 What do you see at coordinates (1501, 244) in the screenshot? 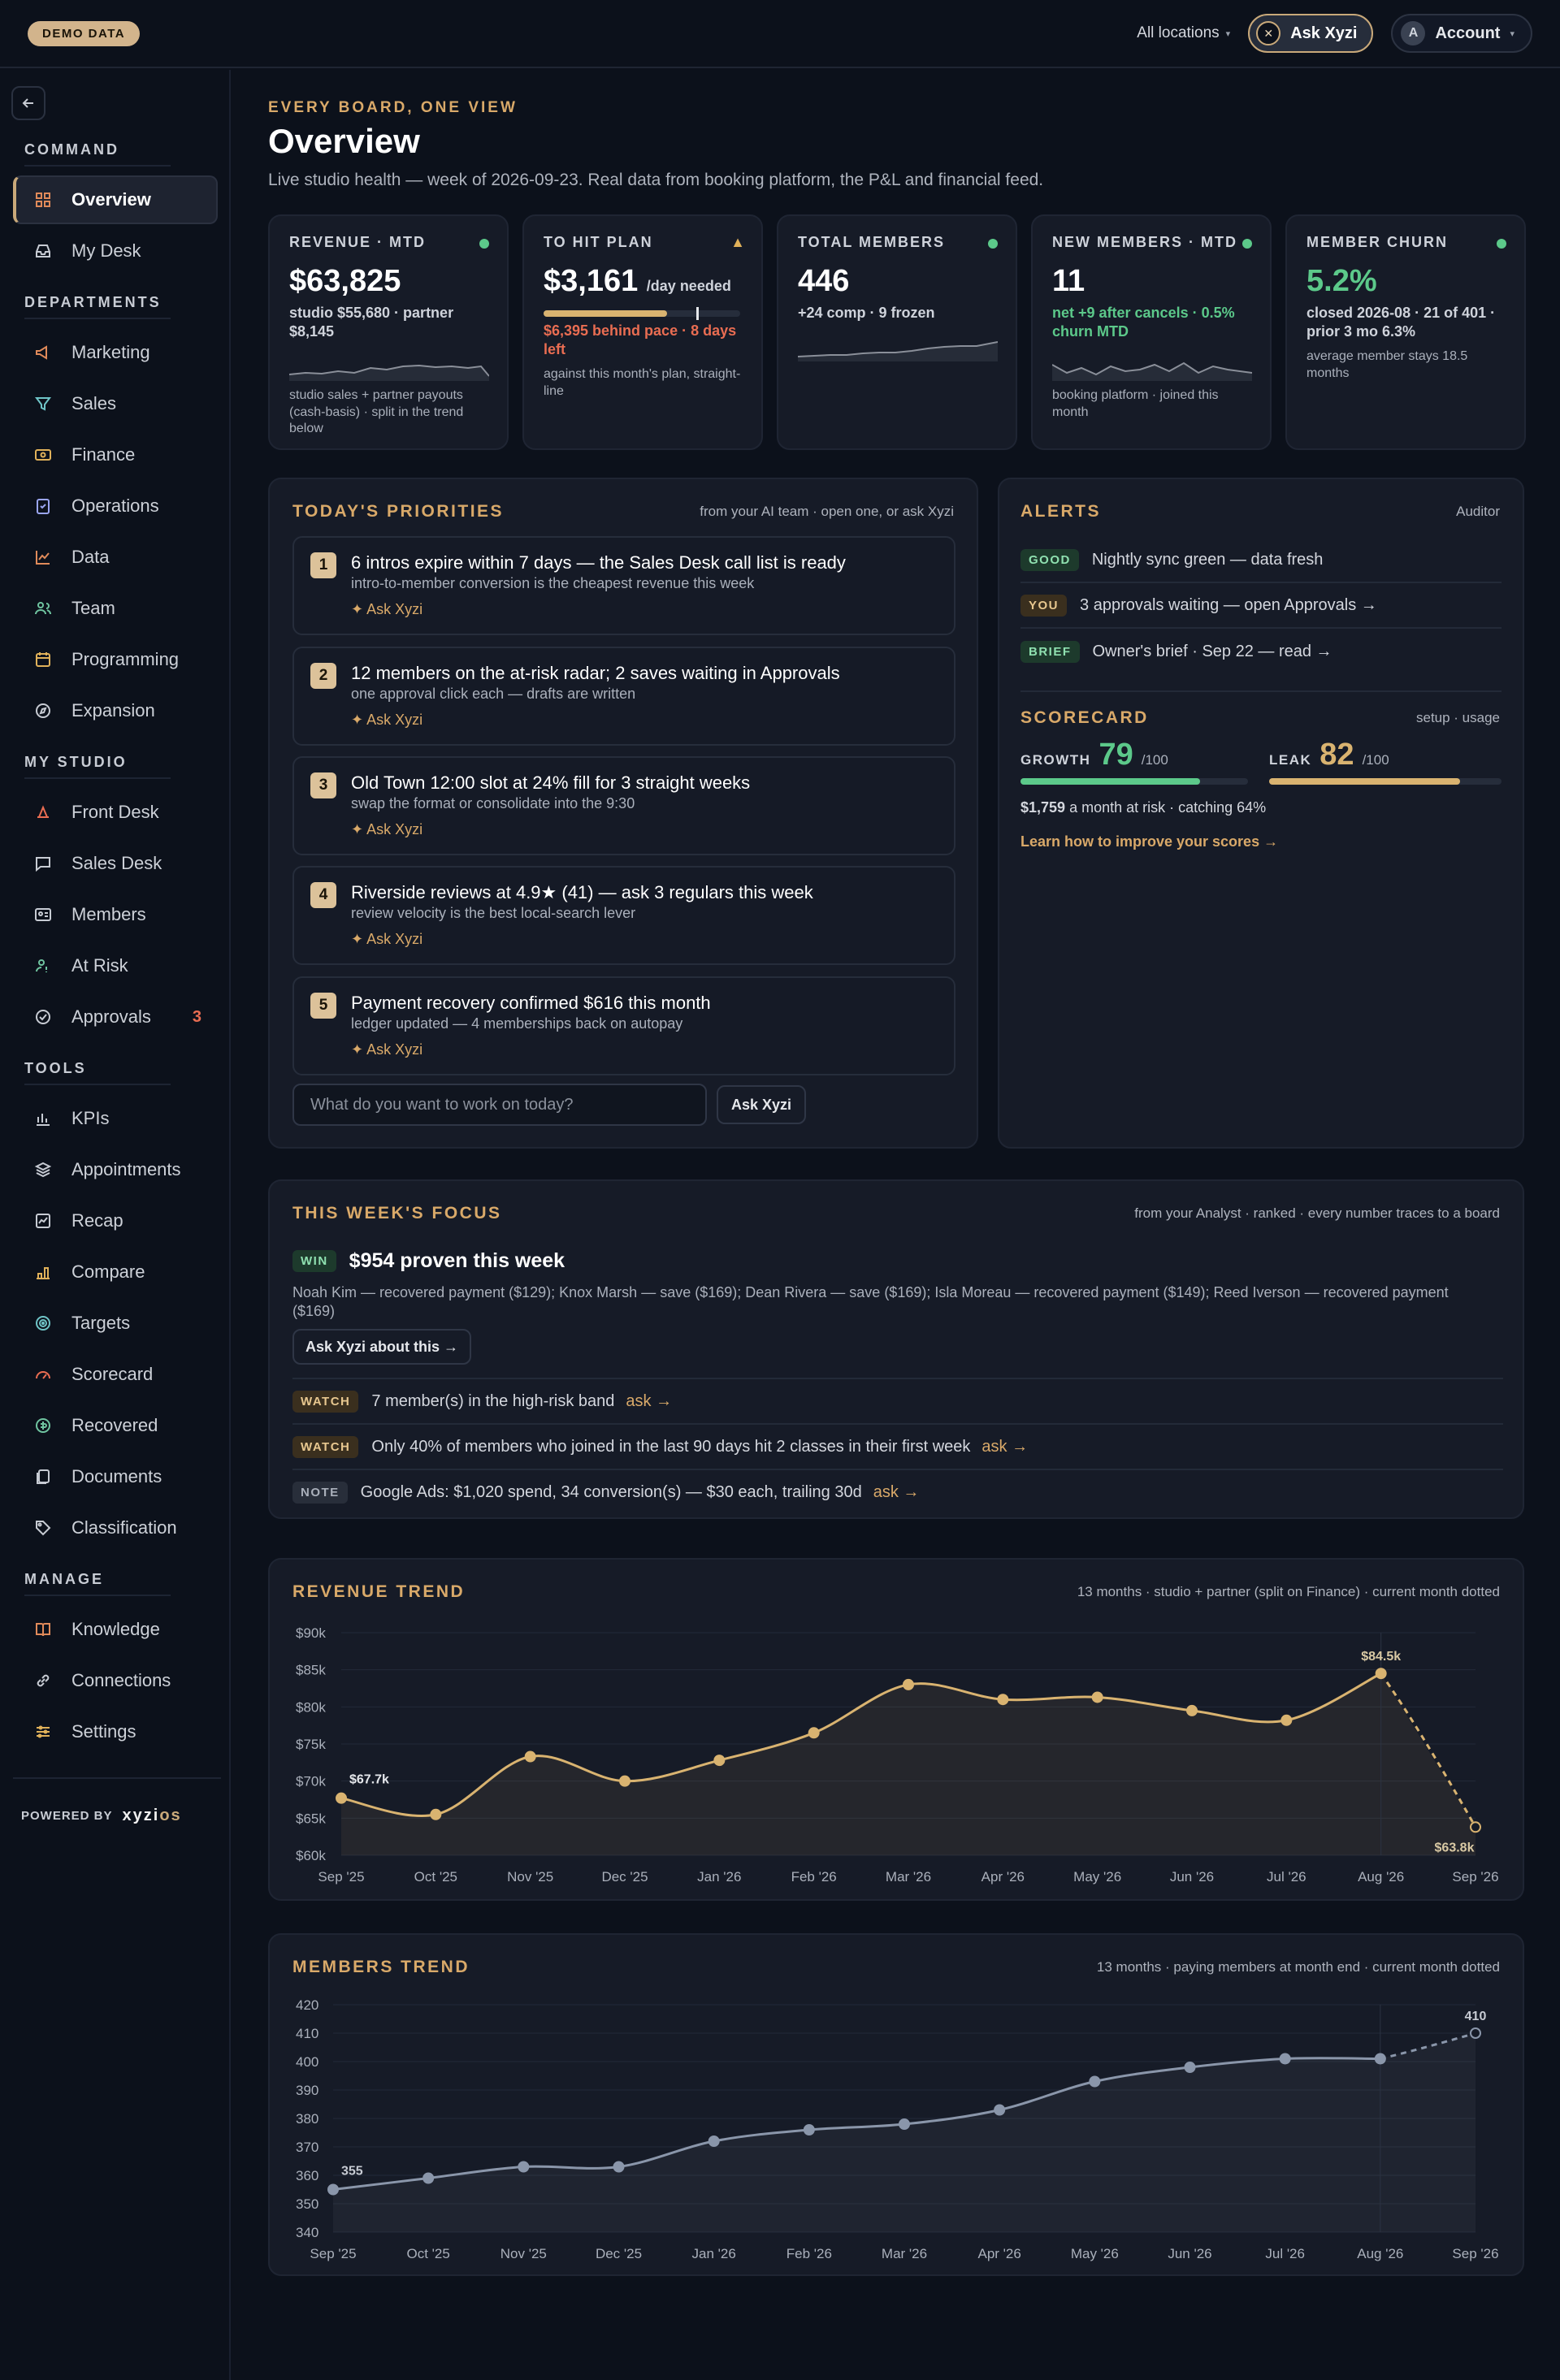
I see `status-dot-icon` at bounding box center [1501, 244].